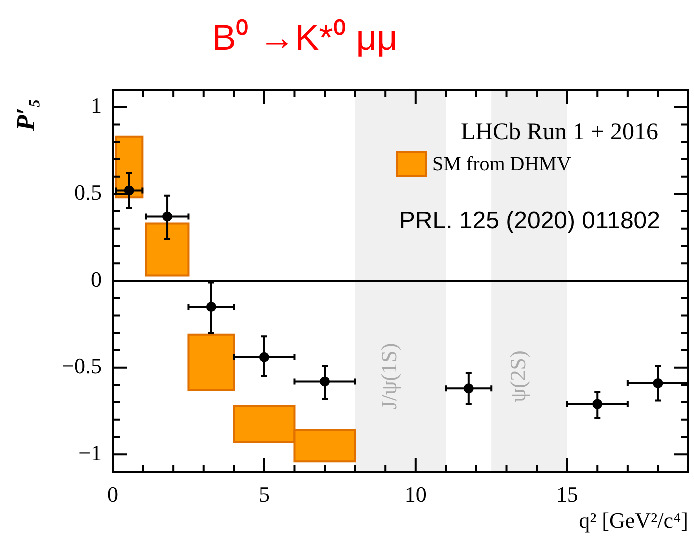 This screenshot has width=694, height=544. What do you see at coordinates (96, 105) in the screenshot?
I see `y-tick-label: 1` at bounding box center [96, 105].